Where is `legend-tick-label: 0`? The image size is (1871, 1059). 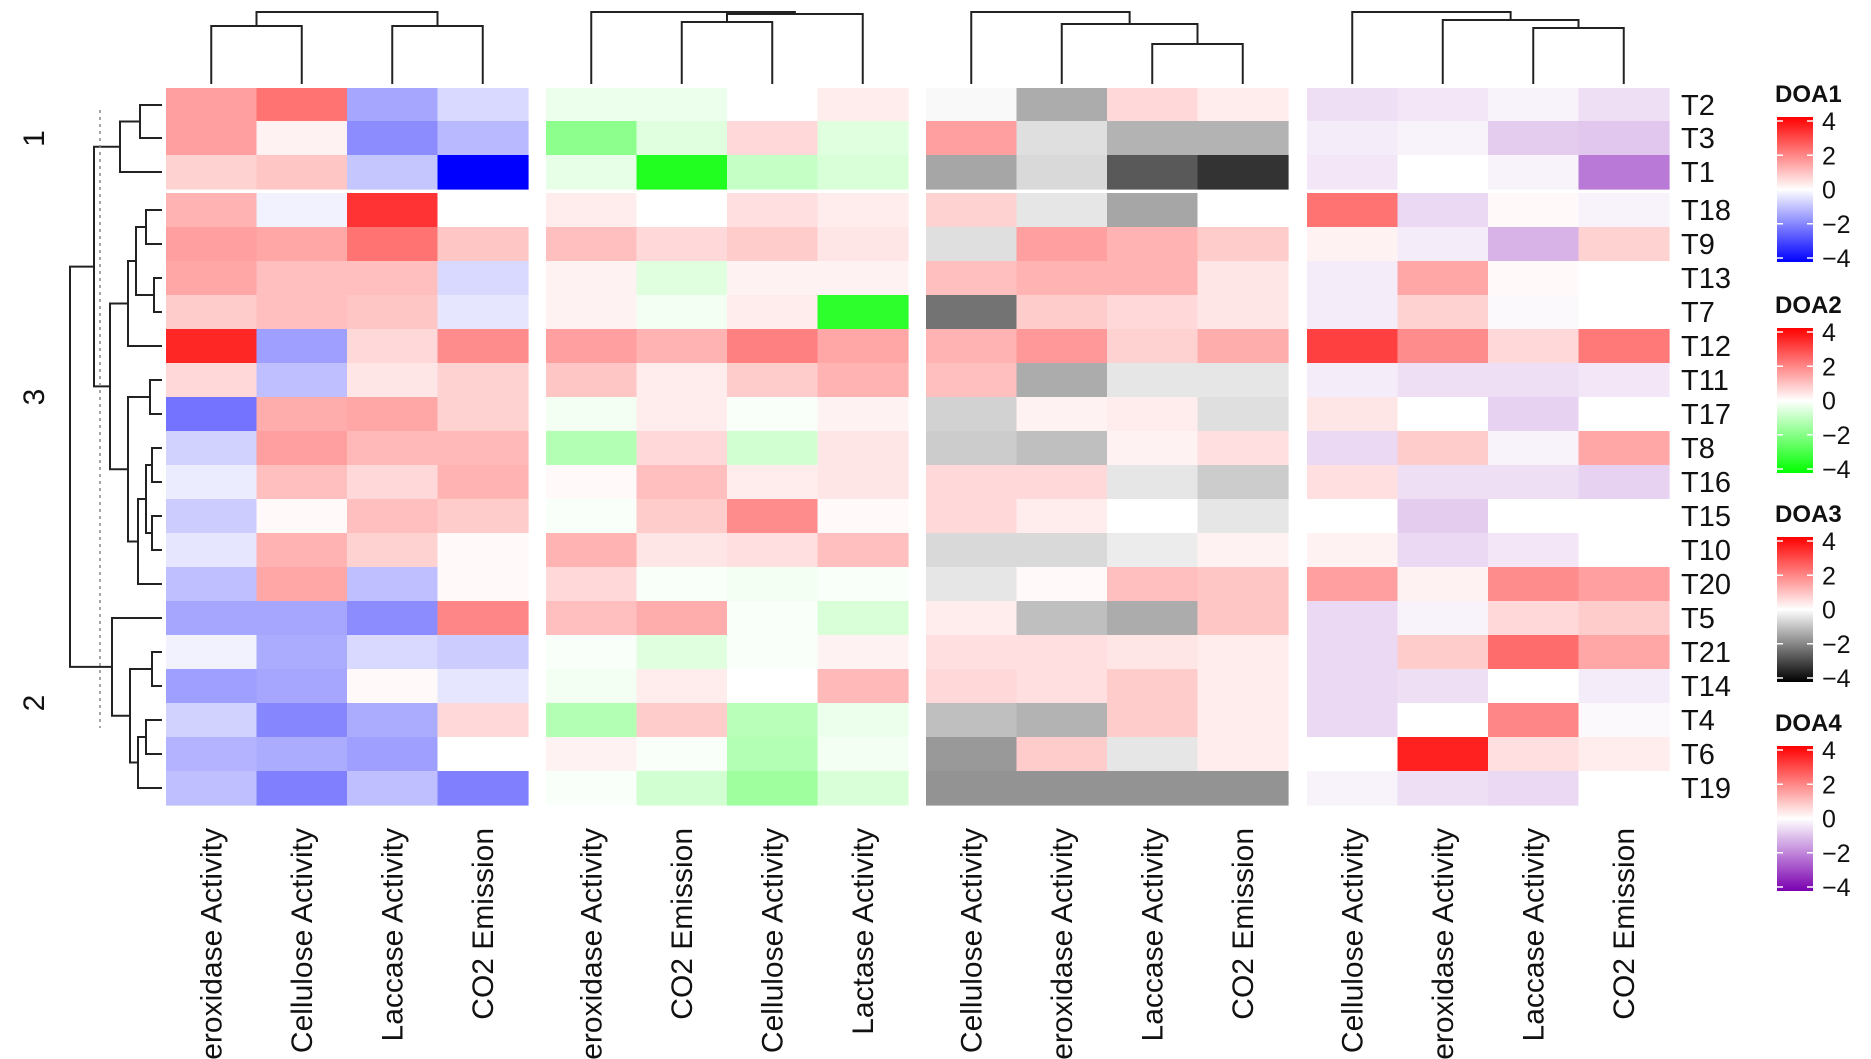 legend-tick-label: 0 is located at coordinates (1829, 402).